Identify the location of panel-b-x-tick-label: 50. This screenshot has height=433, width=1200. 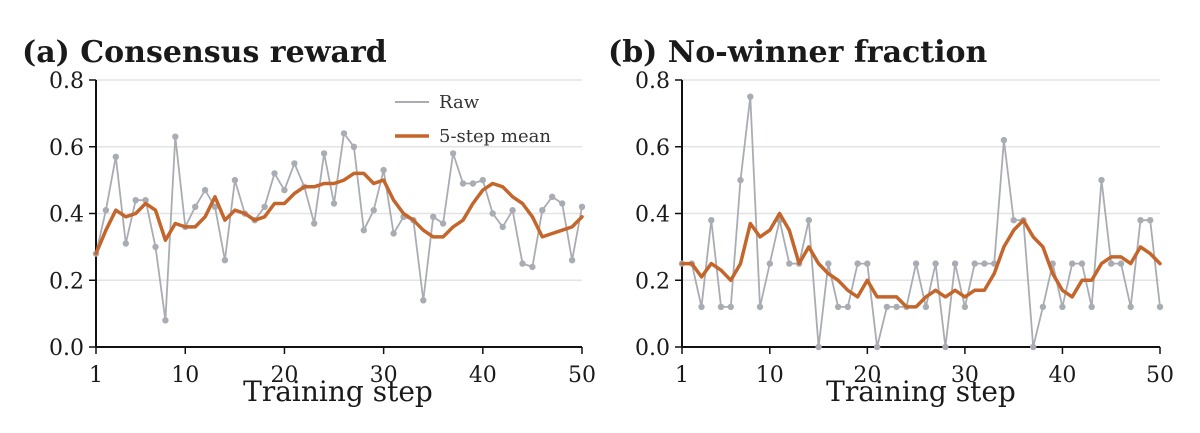
(1160, 375).